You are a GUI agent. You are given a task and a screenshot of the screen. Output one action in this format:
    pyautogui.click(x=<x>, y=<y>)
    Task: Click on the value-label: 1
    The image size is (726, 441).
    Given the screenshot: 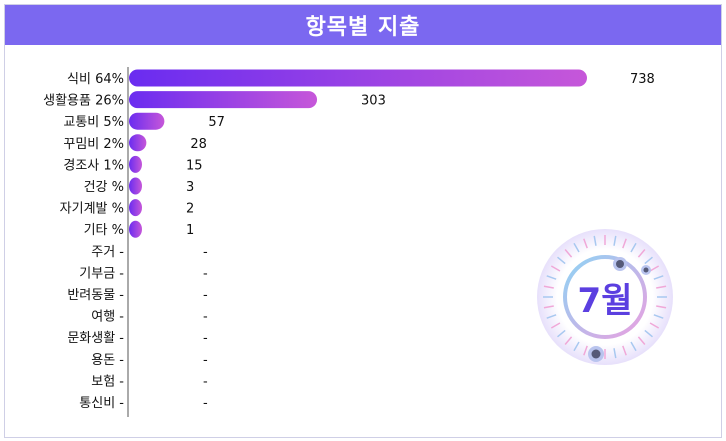 What is the action you would take?
    pyautogui.click(x=190, y=230)
    